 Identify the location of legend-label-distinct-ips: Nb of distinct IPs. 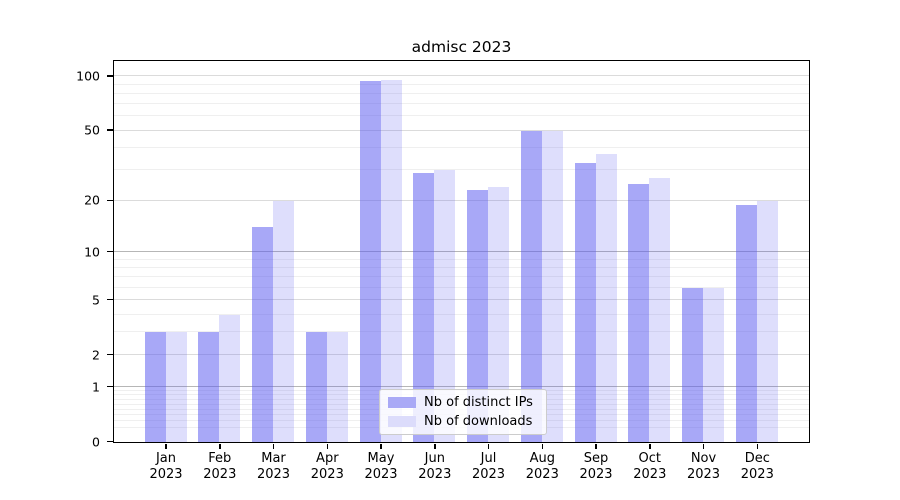
(478, 402).